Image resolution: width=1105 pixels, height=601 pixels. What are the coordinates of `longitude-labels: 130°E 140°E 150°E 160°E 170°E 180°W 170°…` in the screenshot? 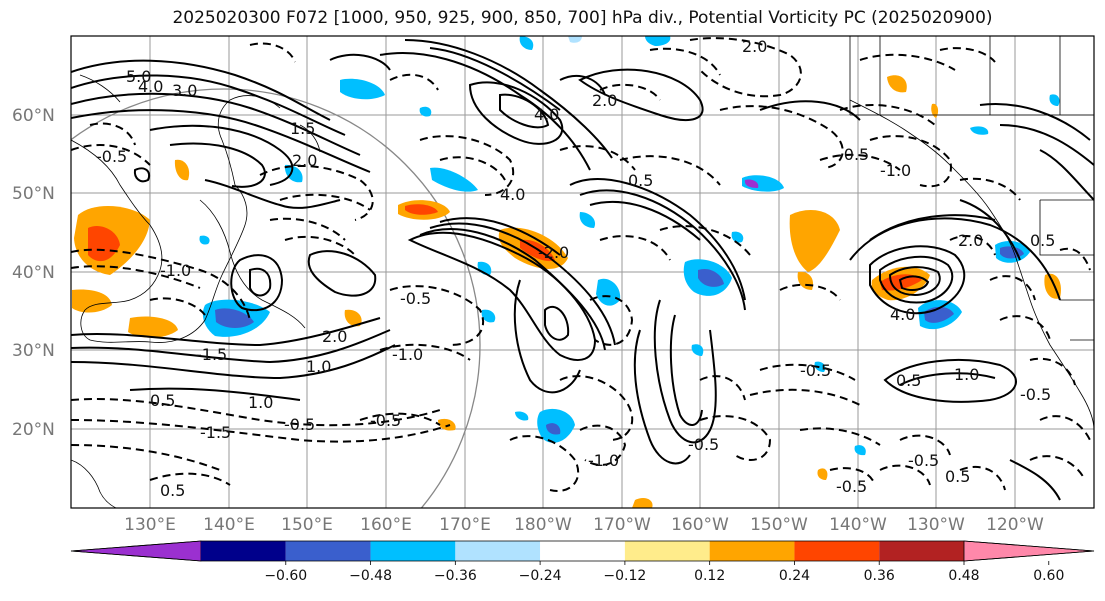 It's located at (584, 525).